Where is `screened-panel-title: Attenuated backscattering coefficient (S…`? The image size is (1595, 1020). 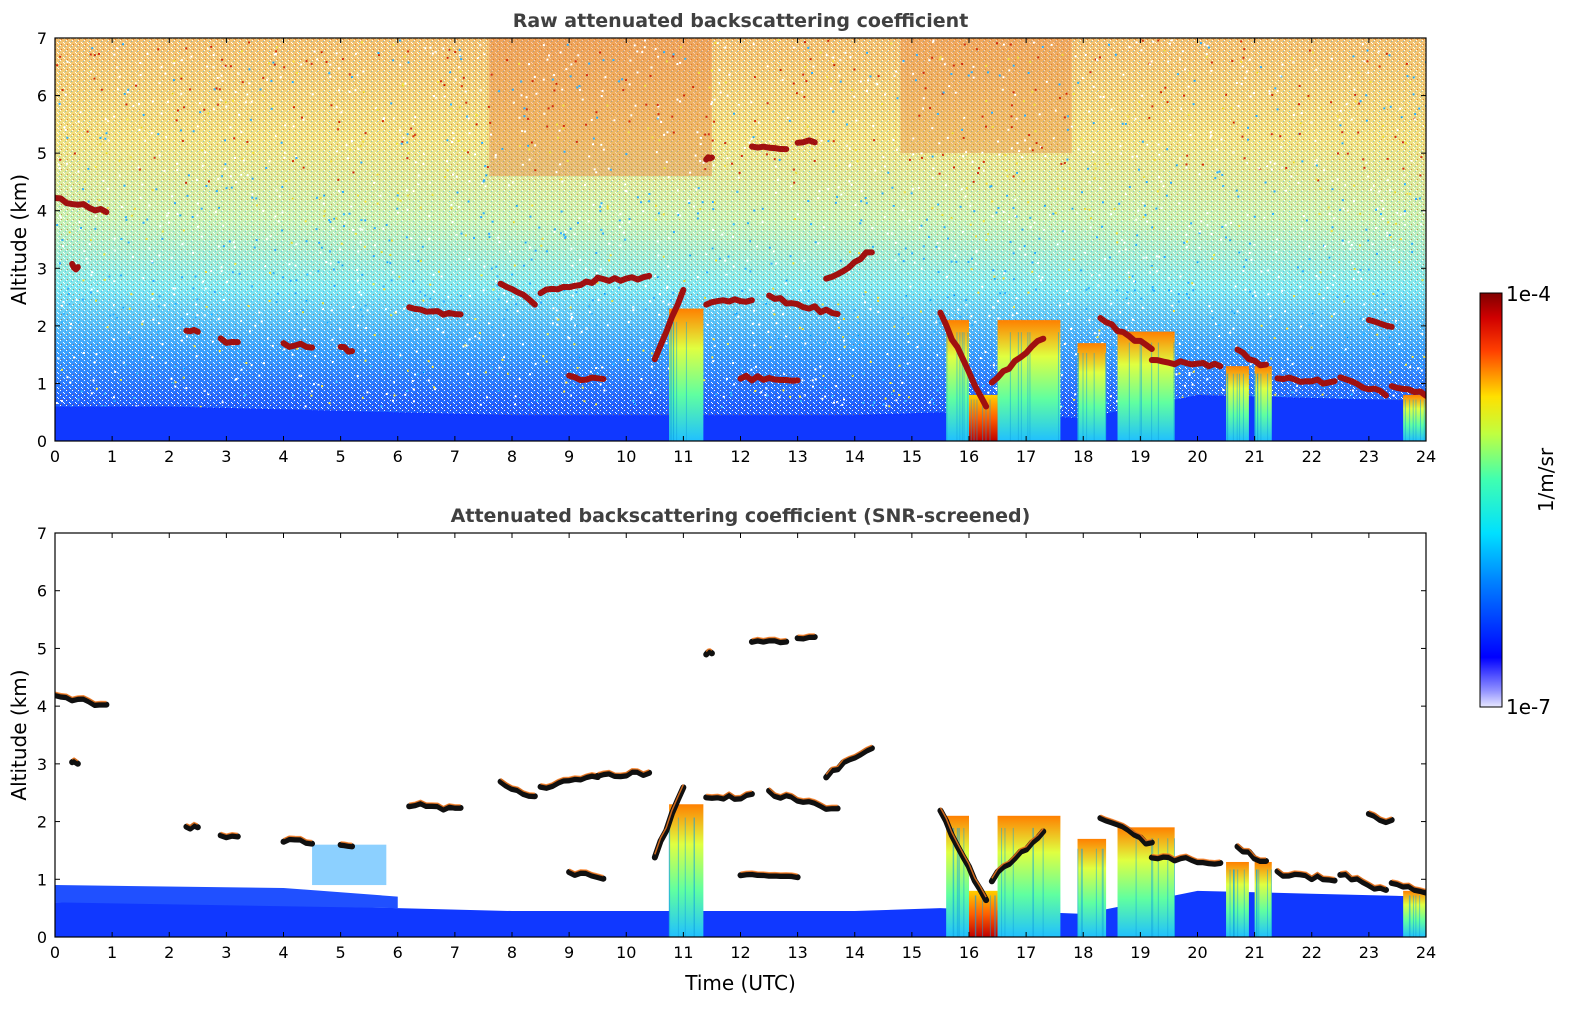 screened-panel-title: Attenuated backscattering coefficient (S… is located at coordinates (741, 516).